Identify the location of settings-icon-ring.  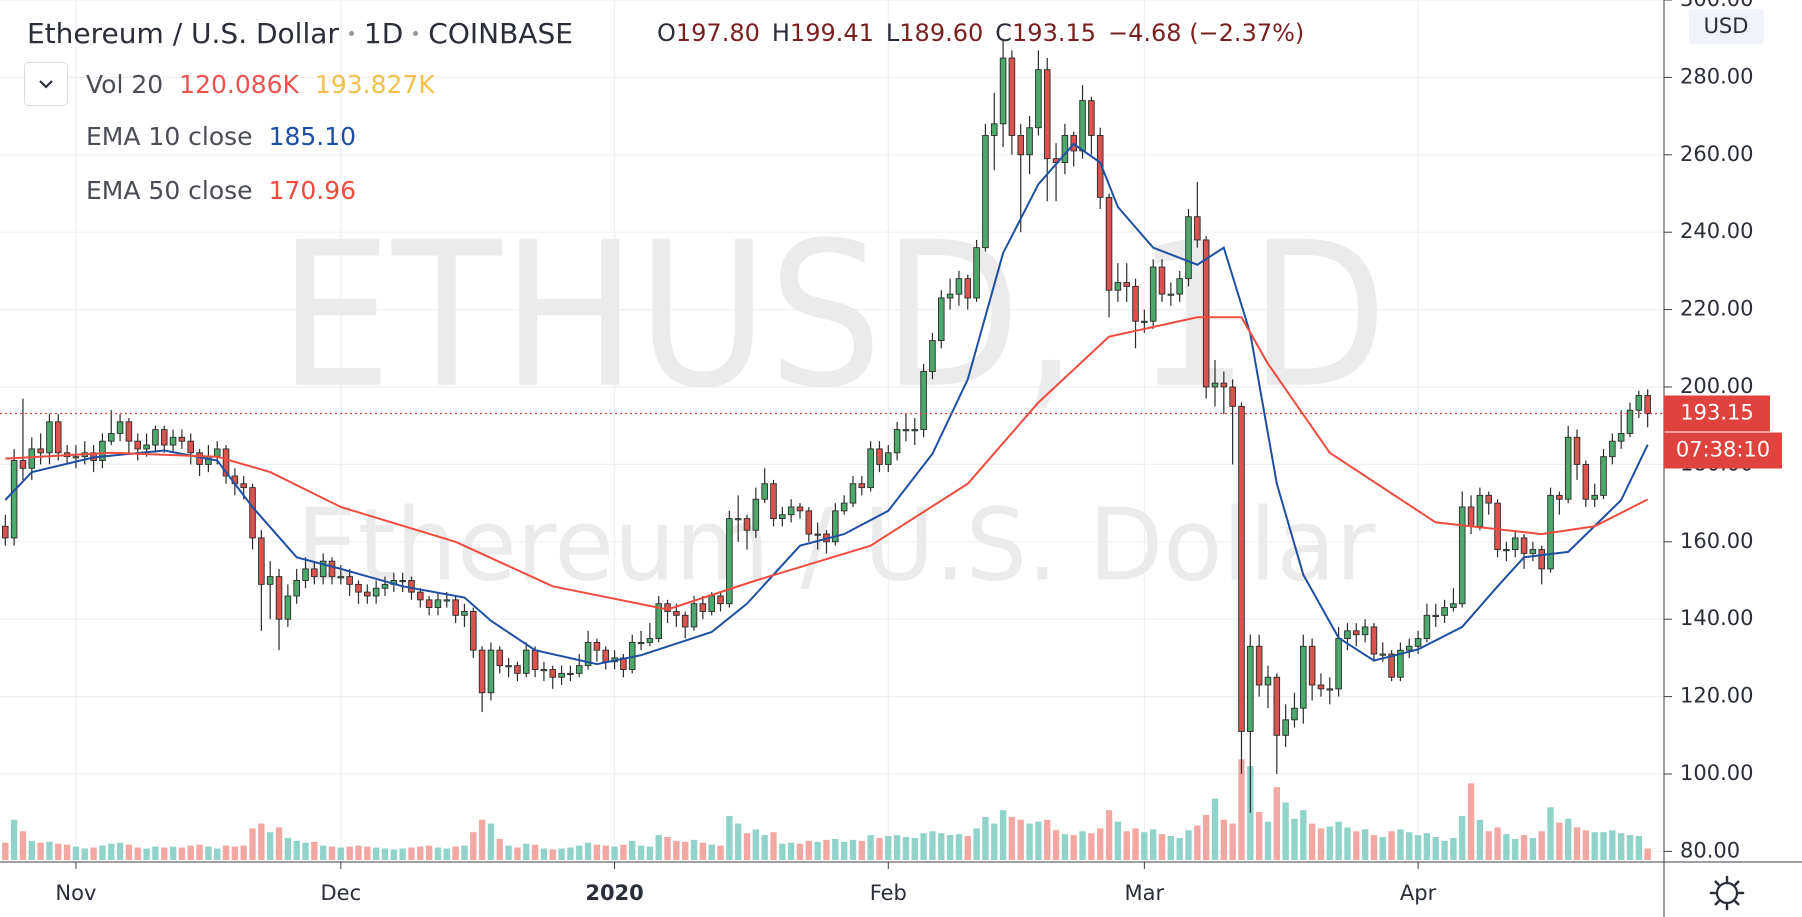
(1727, 893).